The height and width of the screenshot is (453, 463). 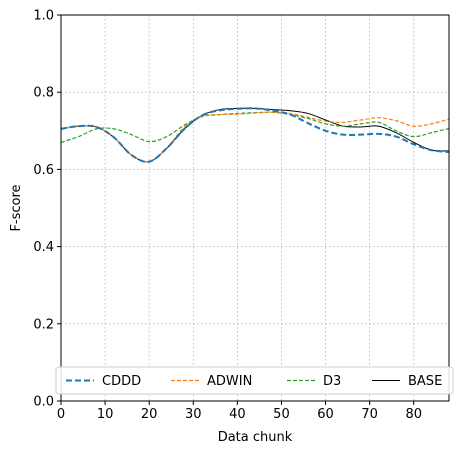 What do you see at coordinates (281, 414) in the screenshot?
I see `x-tick-label: 50` at bounding box center [281, 414].